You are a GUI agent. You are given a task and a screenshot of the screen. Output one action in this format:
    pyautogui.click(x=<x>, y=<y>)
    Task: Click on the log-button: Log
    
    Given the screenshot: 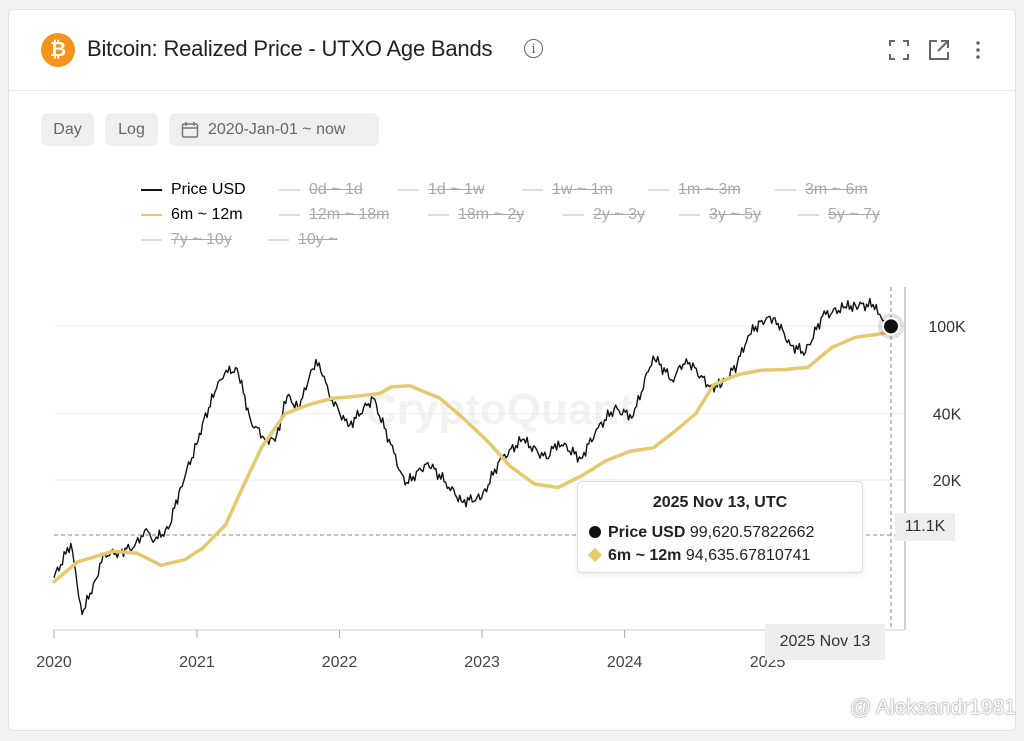 What is the action you would take?
    pyautogui.click(x=131, y=129)
    